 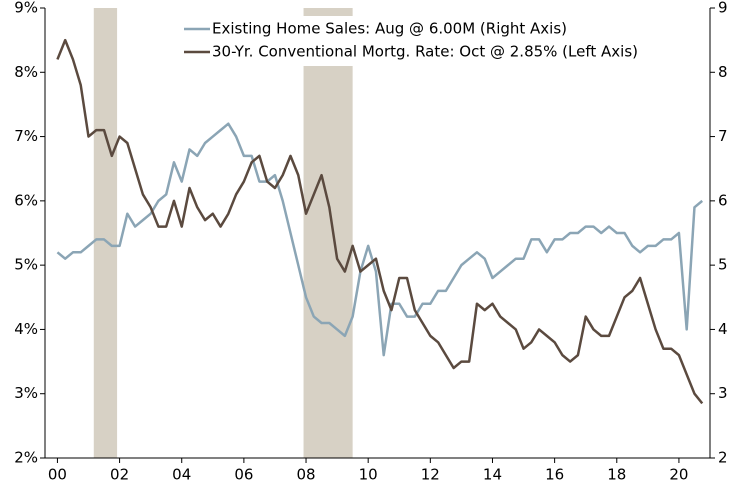 I want to click on x-tick-label: 02, so click(x=119, y=475).